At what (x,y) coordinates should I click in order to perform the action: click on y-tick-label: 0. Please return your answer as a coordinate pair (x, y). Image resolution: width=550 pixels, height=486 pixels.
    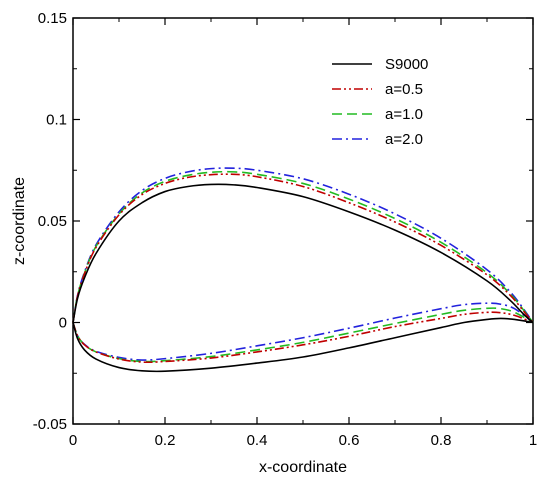
    Looking at the image, I should click on (63, 323).